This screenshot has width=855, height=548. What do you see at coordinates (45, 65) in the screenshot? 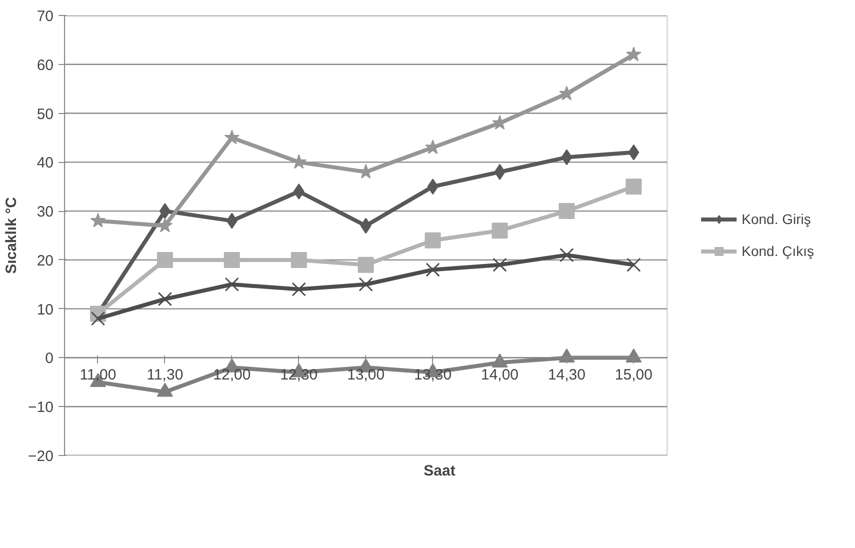
I see `y-tick-label: 60` at bounding box center [45, 65].